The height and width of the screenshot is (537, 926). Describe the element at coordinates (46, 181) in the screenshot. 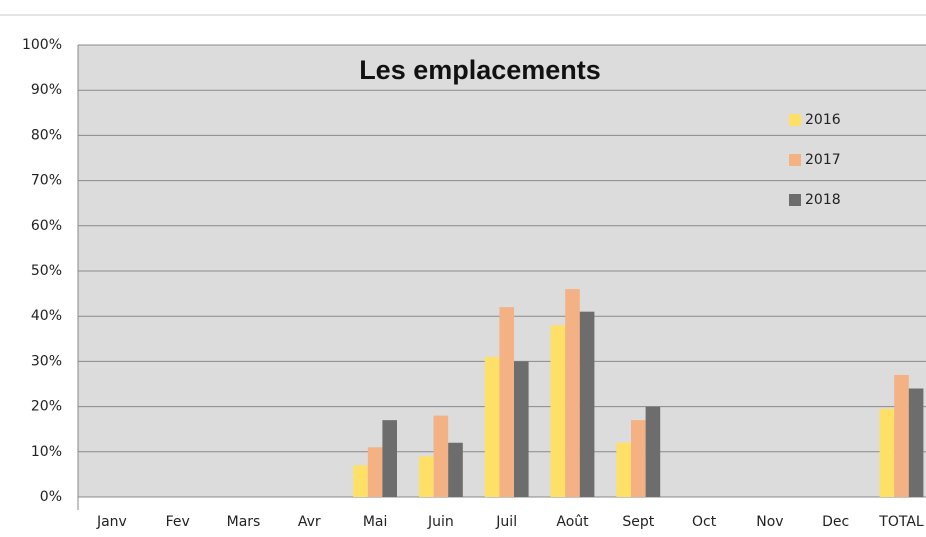

I see `y-tick-label: 70%` at that location.